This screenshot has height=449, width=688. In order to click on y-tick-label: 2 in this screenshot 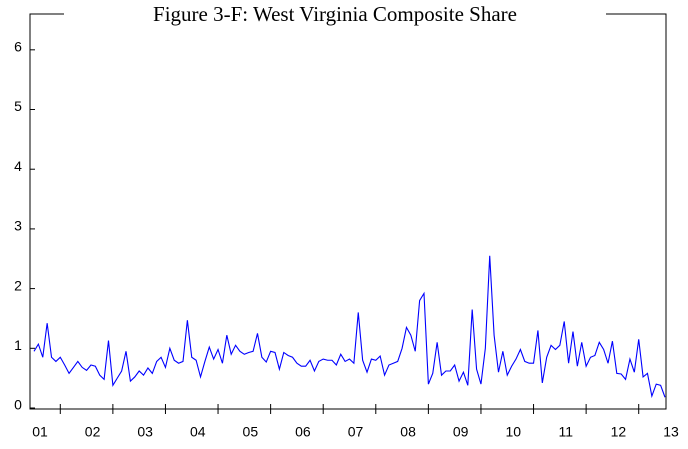, I will do `click(18, 285)`.